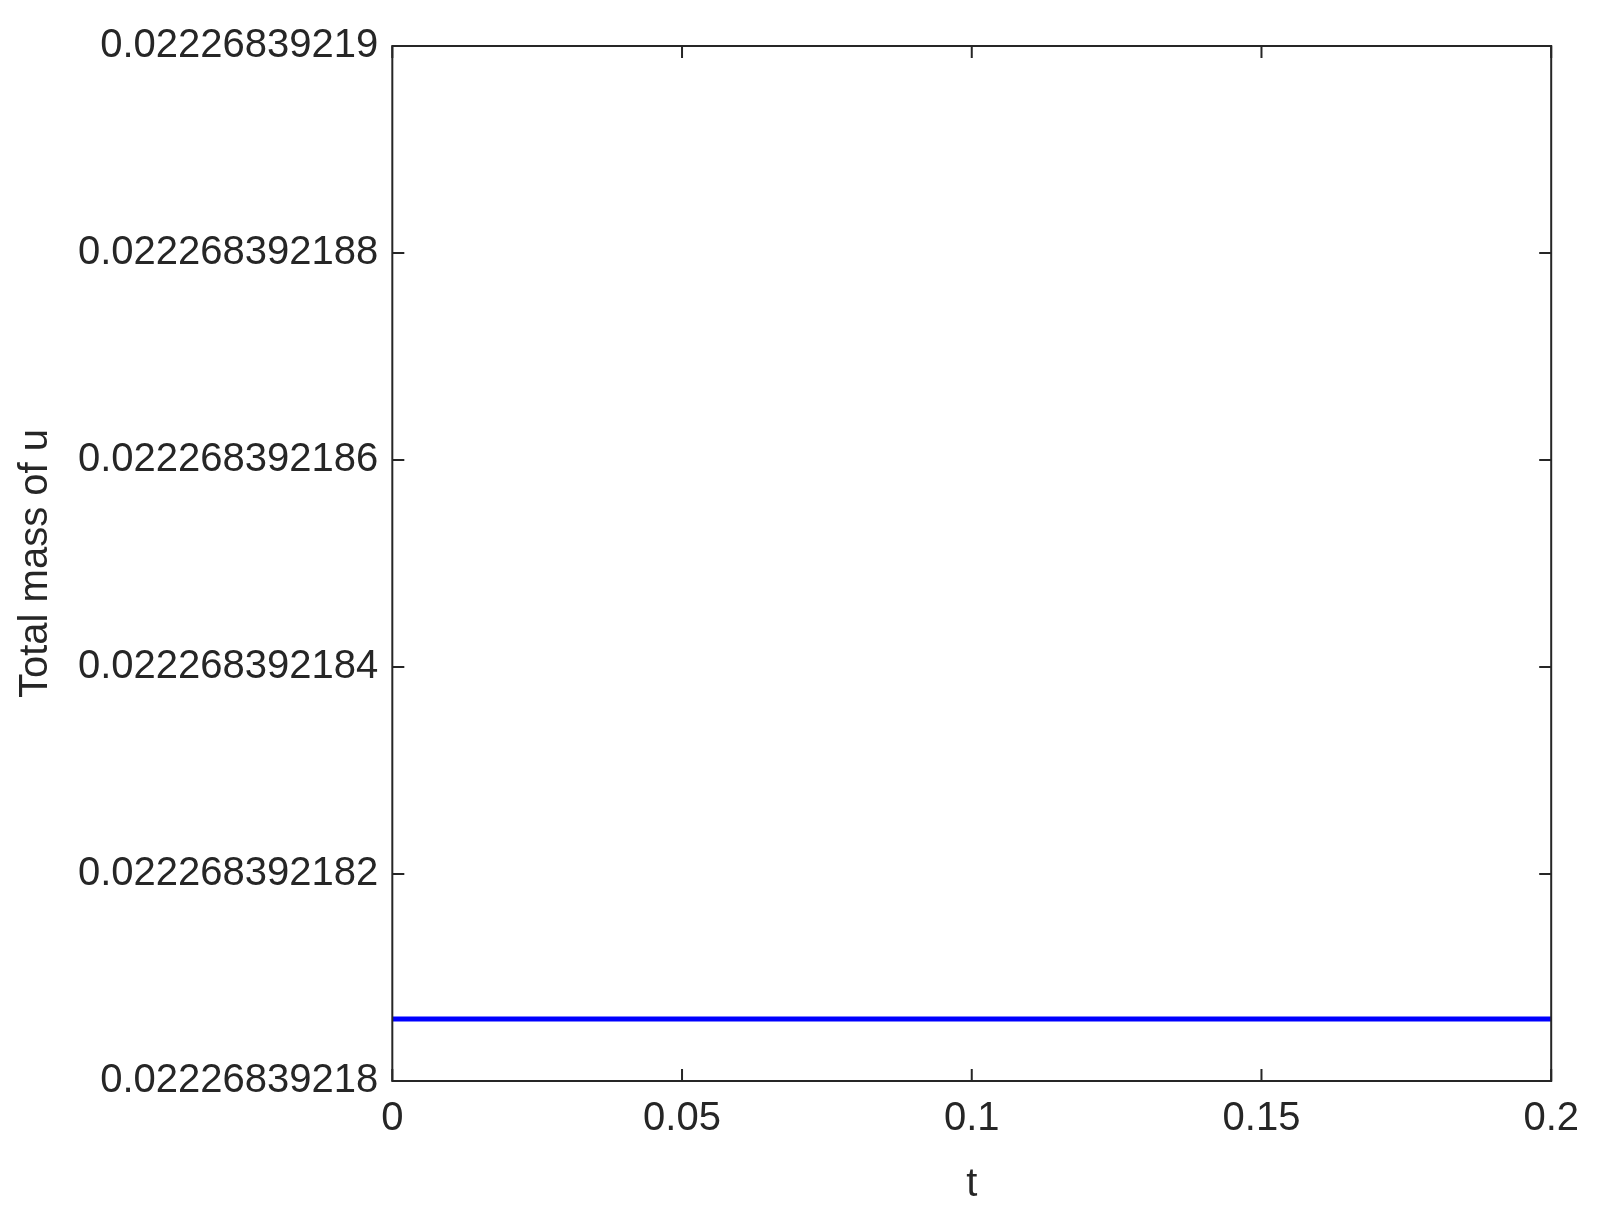 Image resolution: width=1601 pixels, height=1221 pixels. What do you see at coordinates (1551, 1116) in the screenshot?
I see `x-tick-label: 0.2` at bounding box center [1551, 1116].